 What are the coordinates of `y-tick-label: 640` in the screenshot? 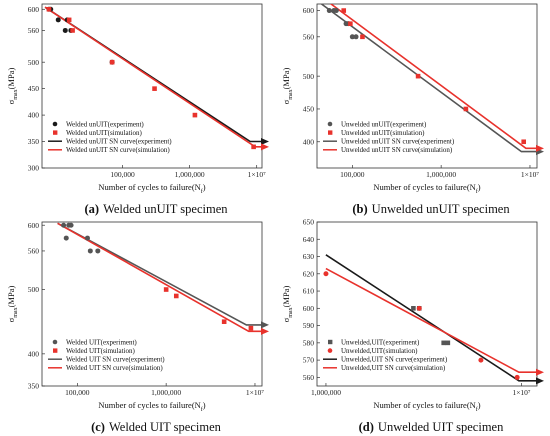 It's located at (309, 239).